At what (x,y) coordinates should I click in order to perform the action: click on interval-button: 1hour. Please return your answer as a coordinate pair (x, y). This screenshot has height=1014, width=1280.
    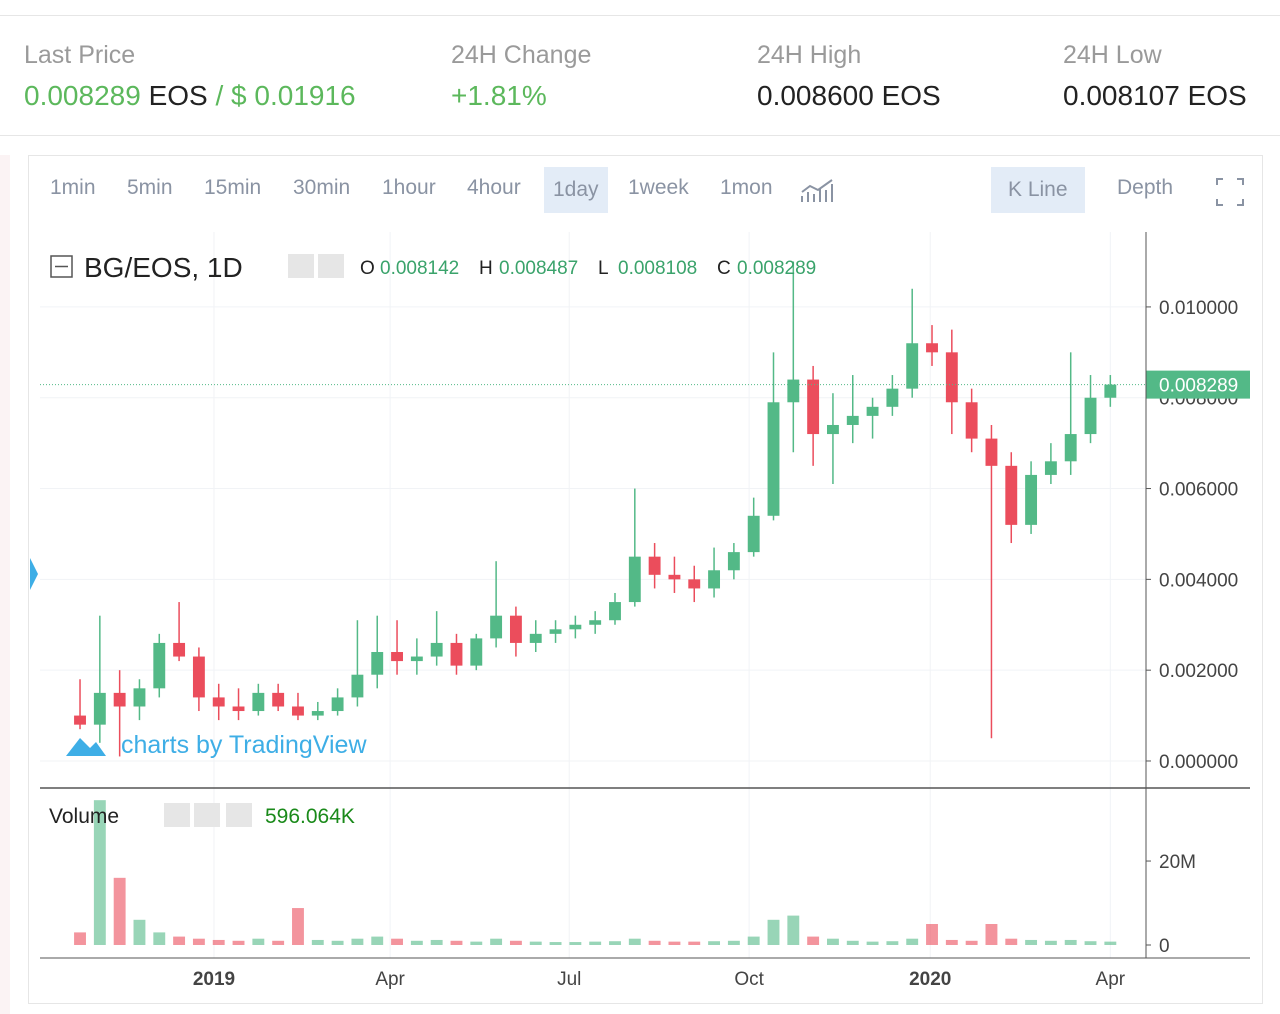
    Looking at the image, I should click on (409, 187).